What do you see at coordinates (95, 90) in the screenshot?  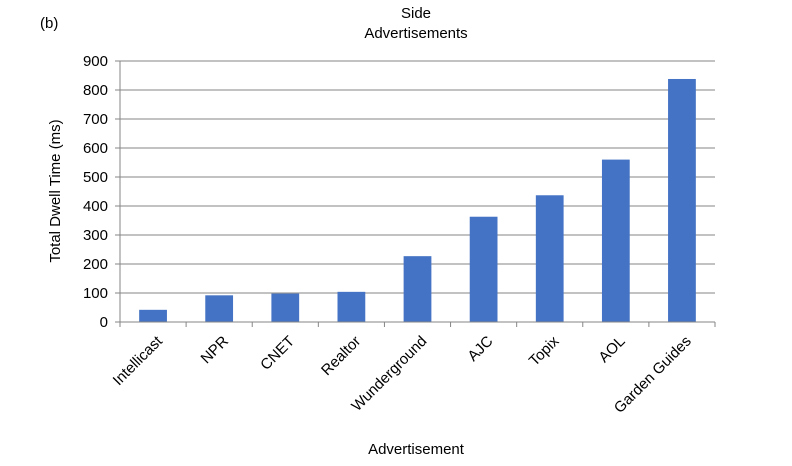 I see `y-tick-label: 800` at bounding box center [95, 90].